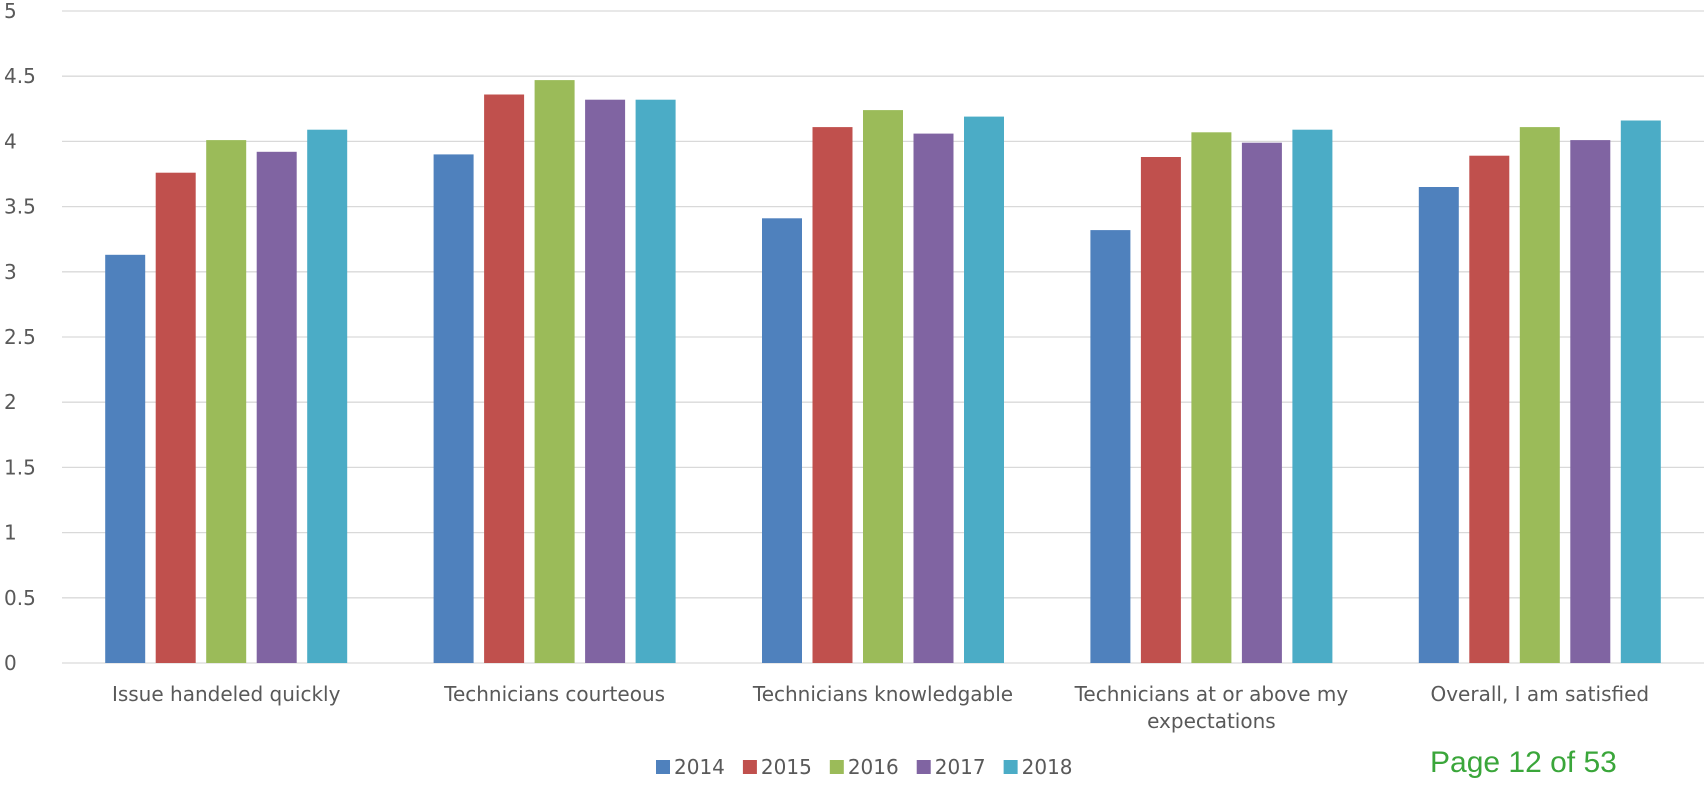  Describe the element at coordinates (663, 767) in the screenshot. I see `legend-swatch-2014` at that location.